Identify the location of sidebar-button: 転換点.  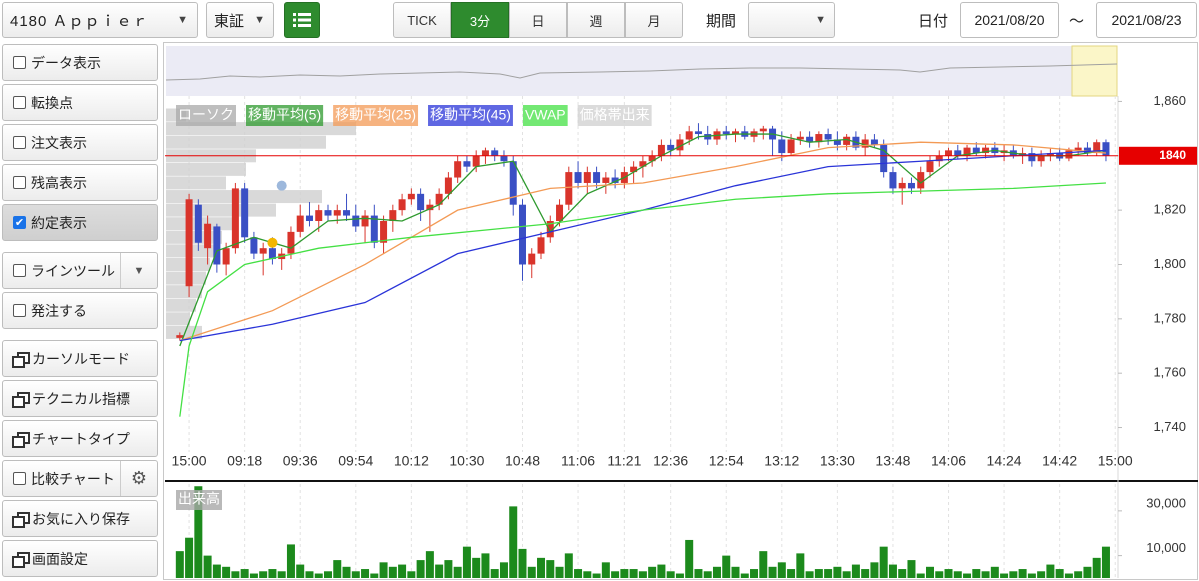
(80, 102).